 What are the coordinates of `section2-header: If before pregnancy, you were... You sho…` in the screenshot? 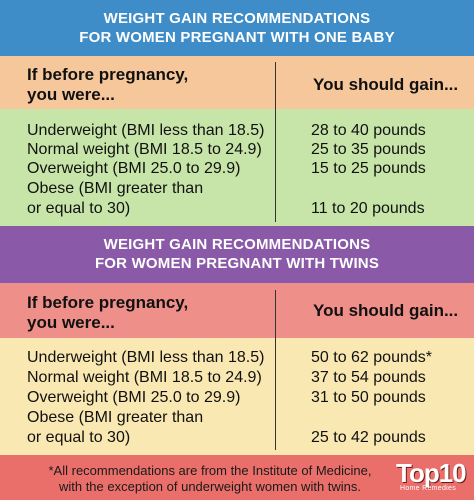 It's located at (237, 310).